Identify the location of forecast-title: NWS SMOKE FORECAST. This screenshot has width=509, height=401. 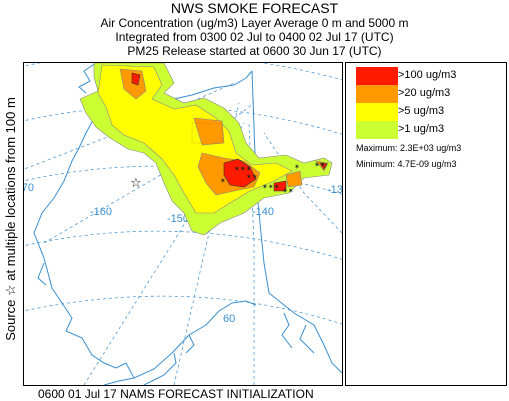
(254, 8).